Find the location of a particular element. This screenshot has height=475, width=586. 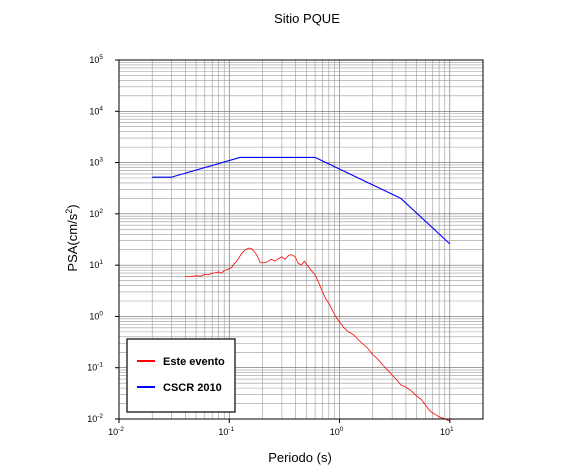

y-tick-label: 10¹ is located at coordinates (96, 264).